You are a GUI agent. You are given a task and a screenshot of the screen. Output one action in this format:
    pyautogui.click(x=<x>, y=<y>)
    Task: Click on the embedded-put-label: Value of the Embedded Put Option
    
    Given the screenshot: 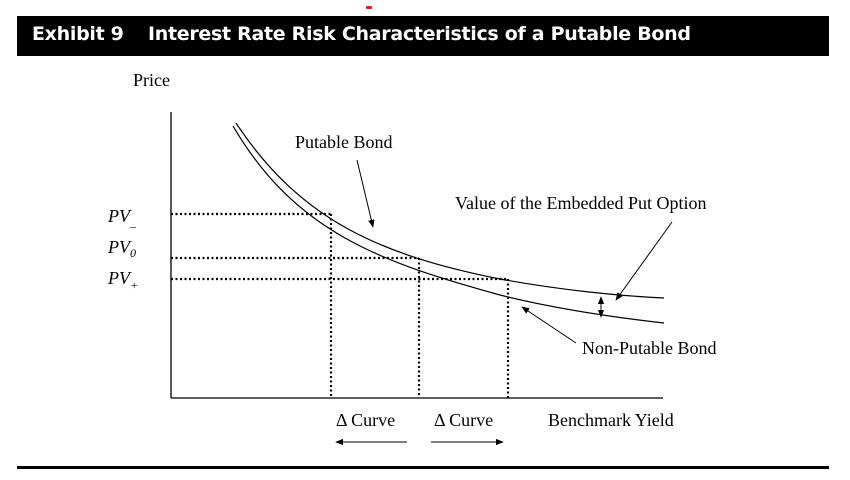 What is the action you would take?
    pyautogui.click(x=580, y=203)
    